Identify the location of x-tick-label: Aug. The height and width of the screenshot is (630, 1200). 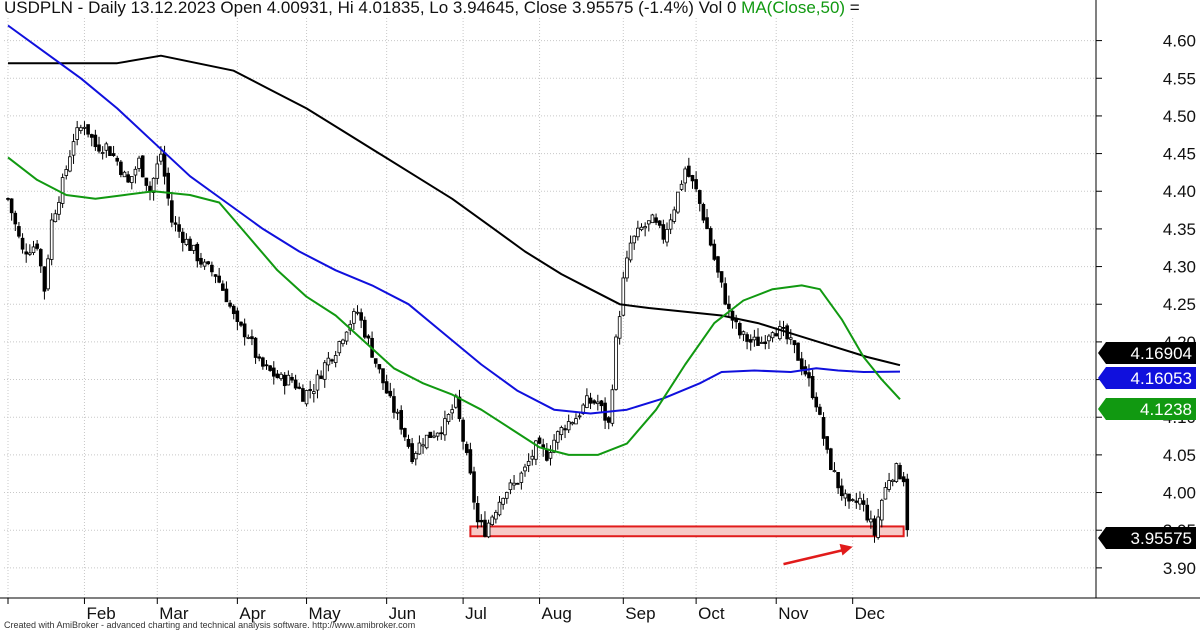
(557, 613).